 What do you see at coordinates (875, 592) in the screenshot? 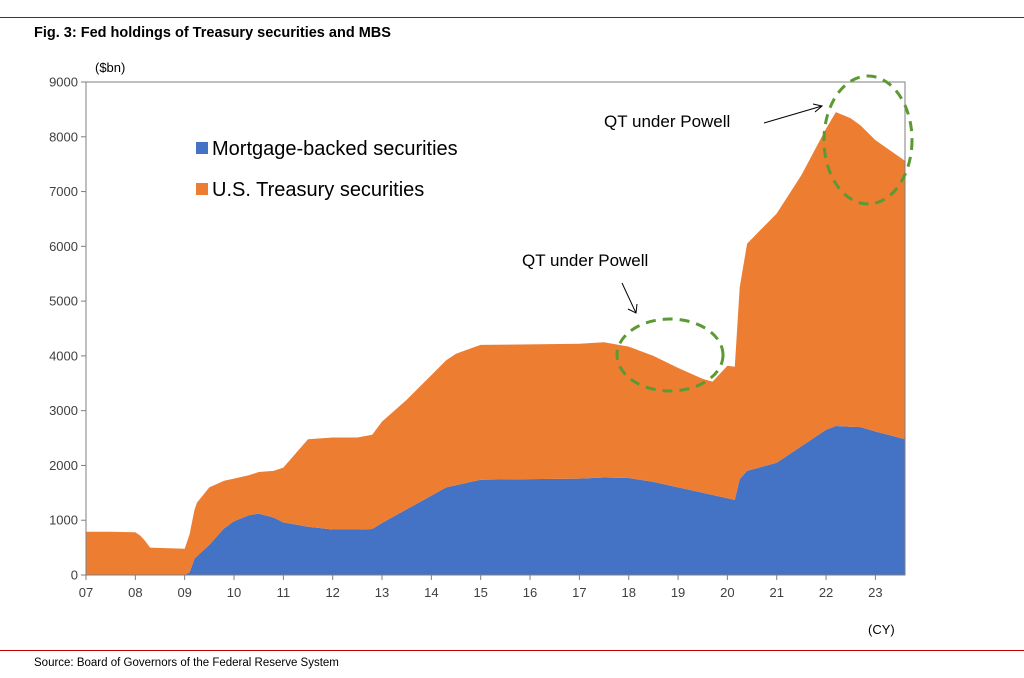
I see `x-tick-label: 23` at bounding box center [875, 592].